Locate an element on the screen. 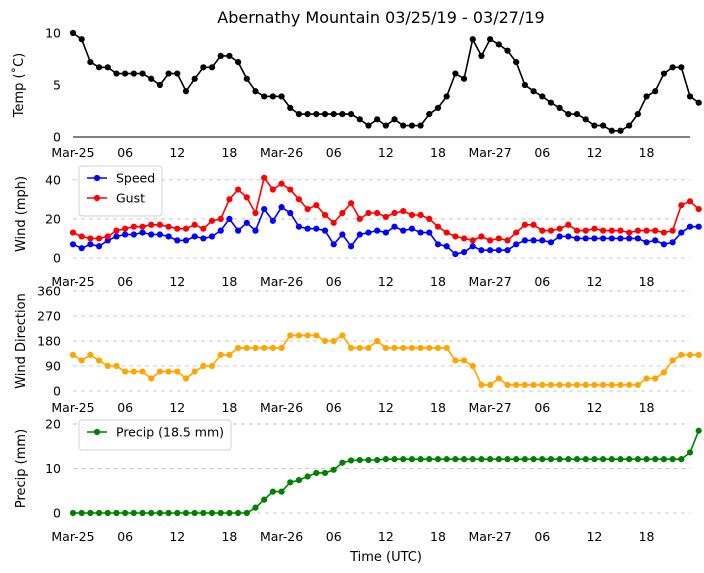 The image size is (704, 573). legend-entry: Gust is located at coordinates (130, 198).